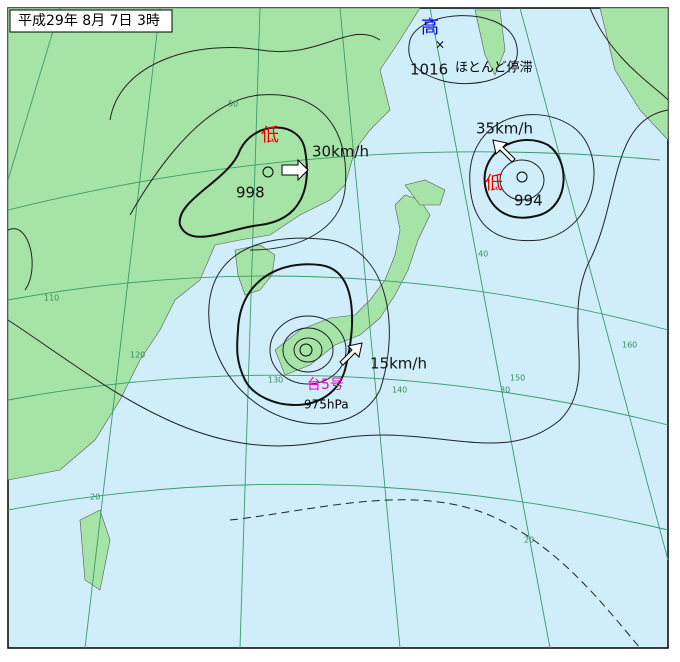 This screenshot has width=680, height=662. Describe the element at coordinates (51, 298) in the screenshot. I see `lon-label: 110` at that location.